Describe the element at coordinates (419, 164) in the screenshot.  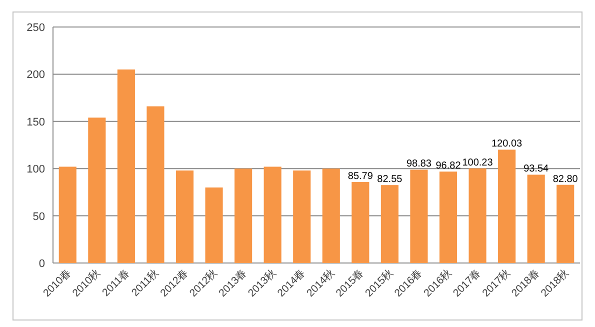
I see `data-label: 98.83` at that location.